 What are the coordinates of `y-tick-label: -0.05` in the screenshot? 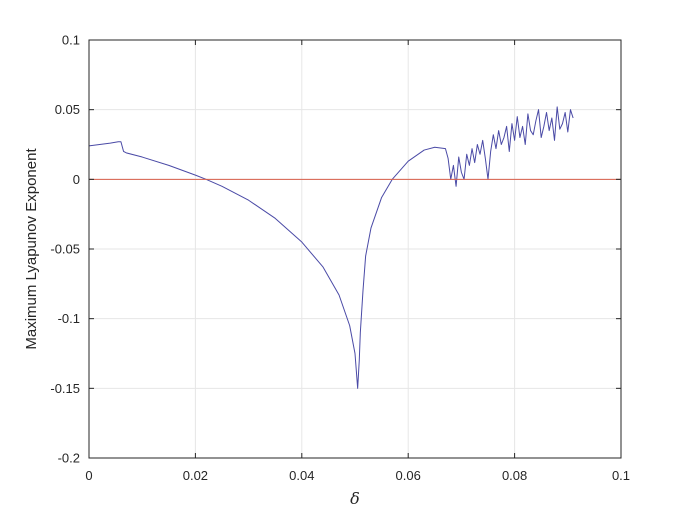 It's located at (65, 249).